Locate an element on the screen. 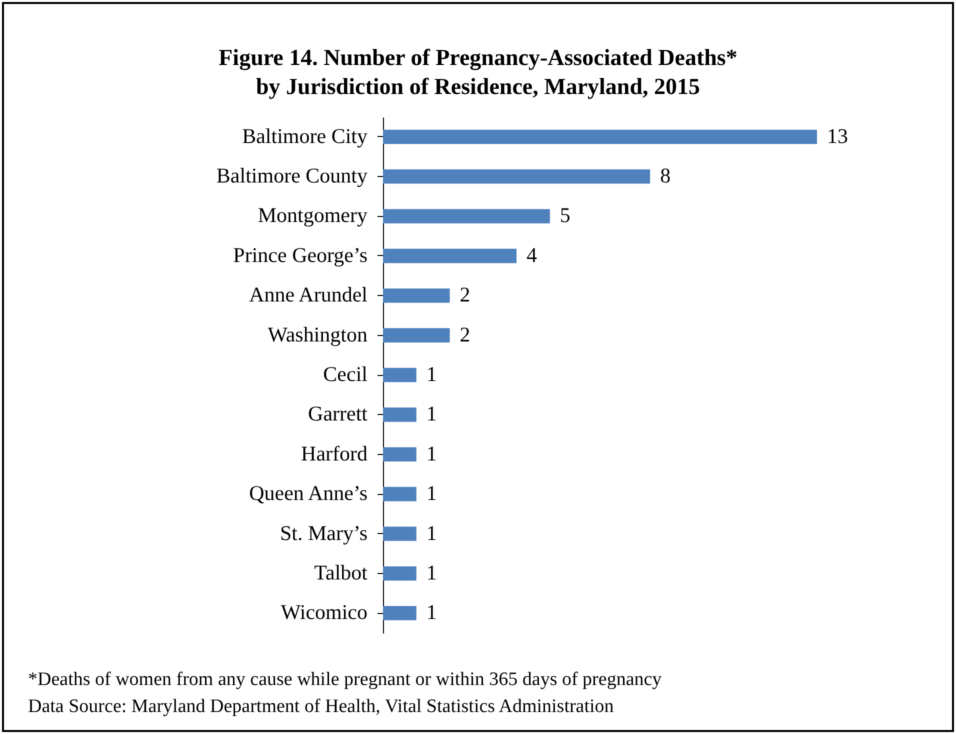 The height and width of the screenshot is (734, 956). y-tick-label: Baltimore City is located at coordinates (305, 136).